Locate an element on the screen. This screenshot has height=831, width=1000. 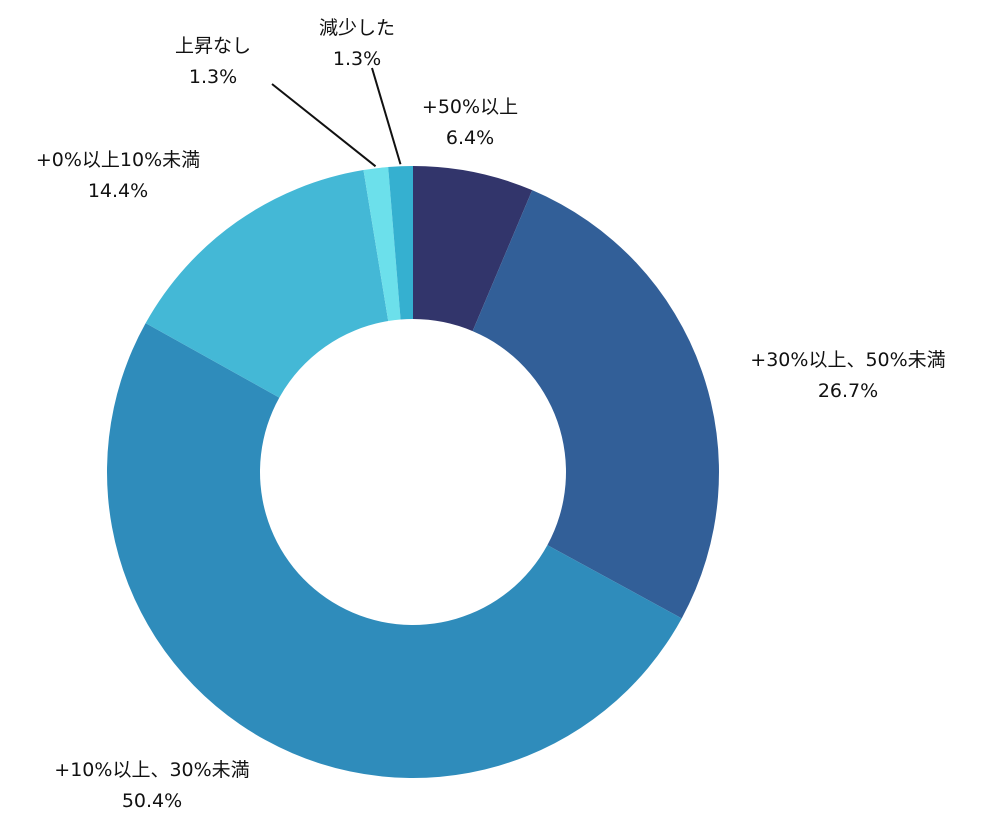
slice-label-1: +30%以上、50%未満 26.7% is located at coordinates (847, 375).